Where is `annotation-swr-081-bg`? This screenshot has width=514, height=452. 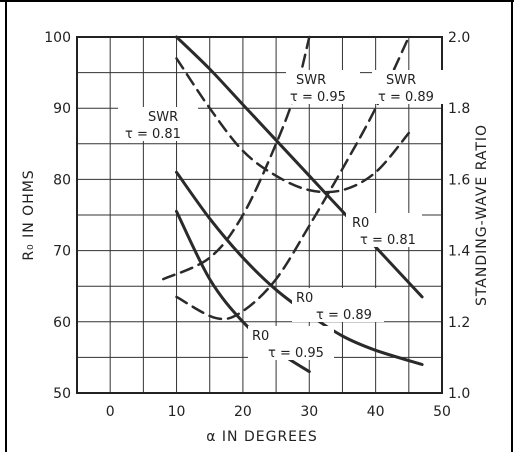
annotation-swr-081-bg is located at coordinates (158, 124).